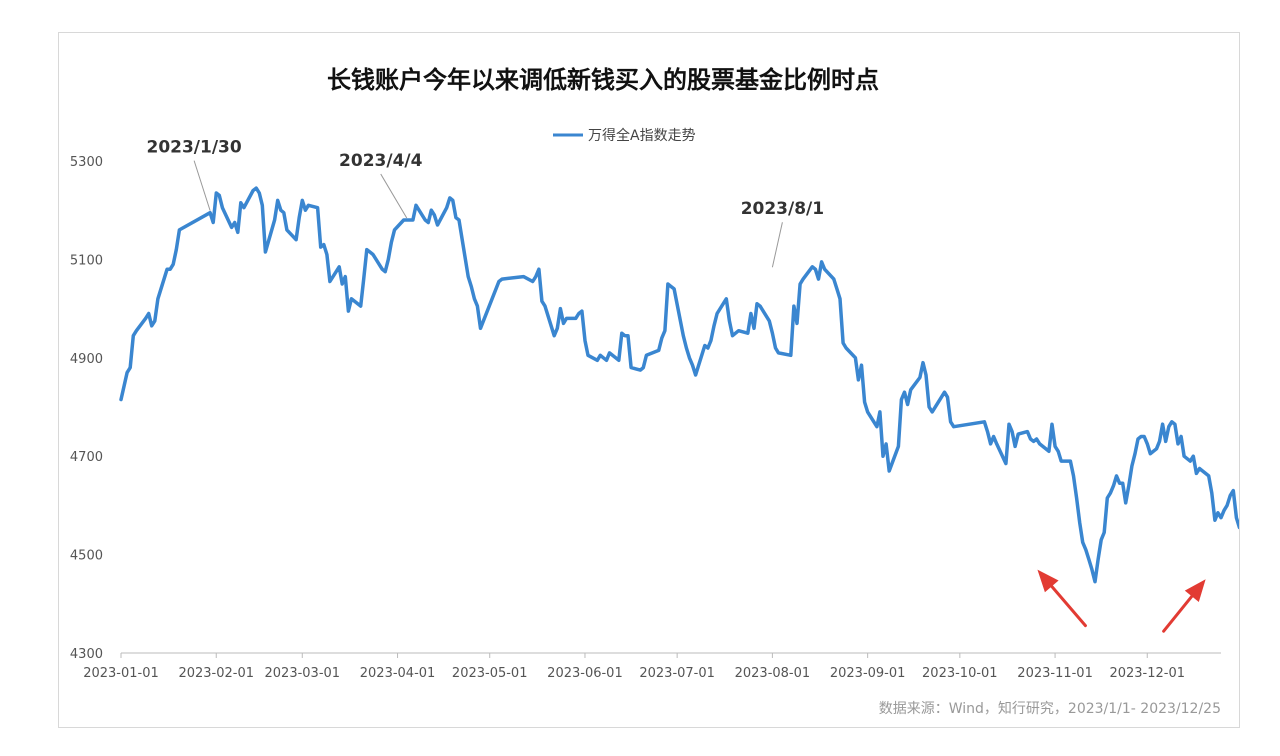  What do you see at coordinates (1055, 673) in the screenshot?
I see `x-tick-label: 2023-11-01` at bounding box center [1055, 673].